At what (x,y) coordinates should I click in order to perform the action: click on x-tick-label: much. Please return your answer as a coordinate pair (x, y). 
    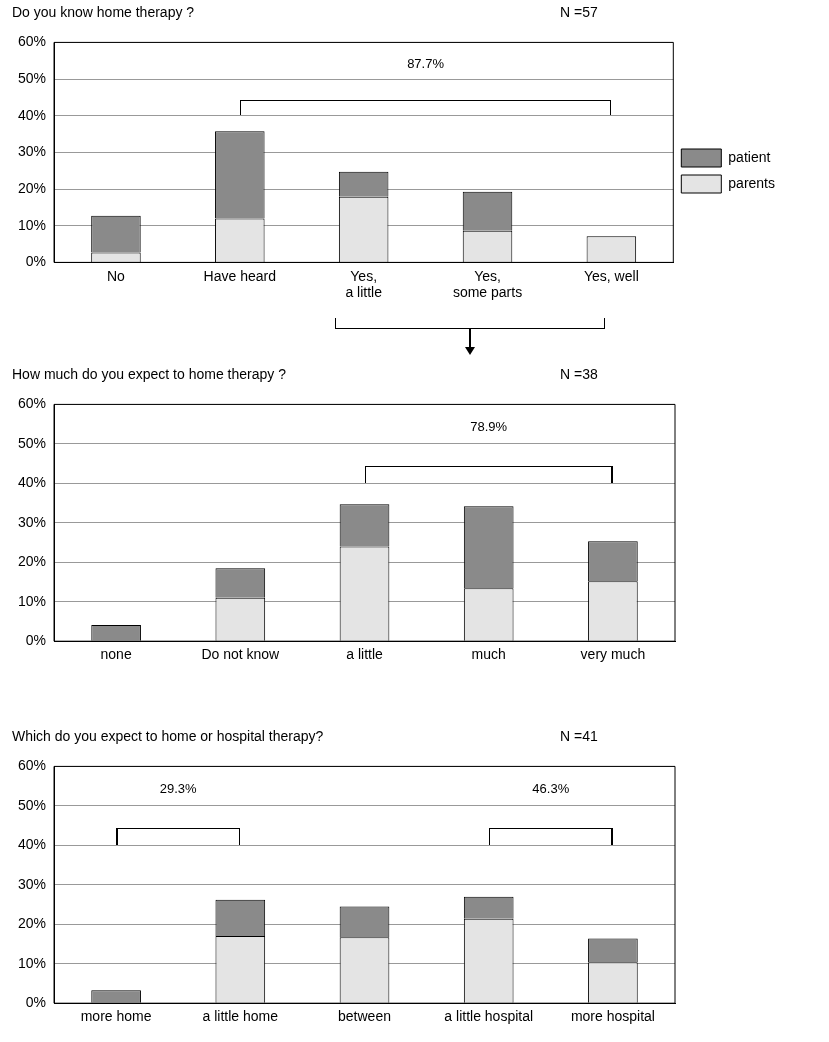
    Looking at the image, I should click on (488, 654).